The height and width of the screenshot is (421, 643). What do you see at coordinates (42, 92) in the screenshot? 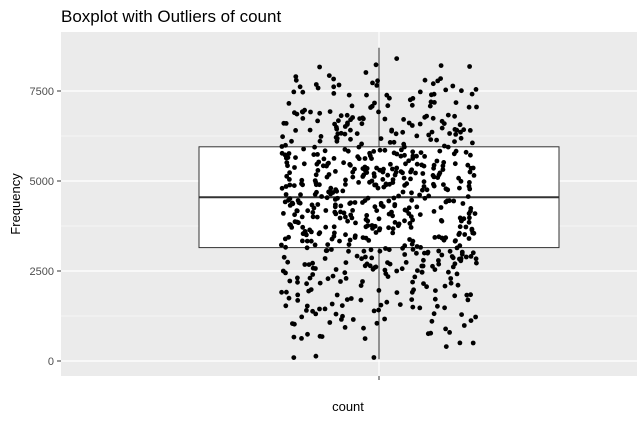
I see `y-tick-label: 7500` at bounding box center [42, 92].